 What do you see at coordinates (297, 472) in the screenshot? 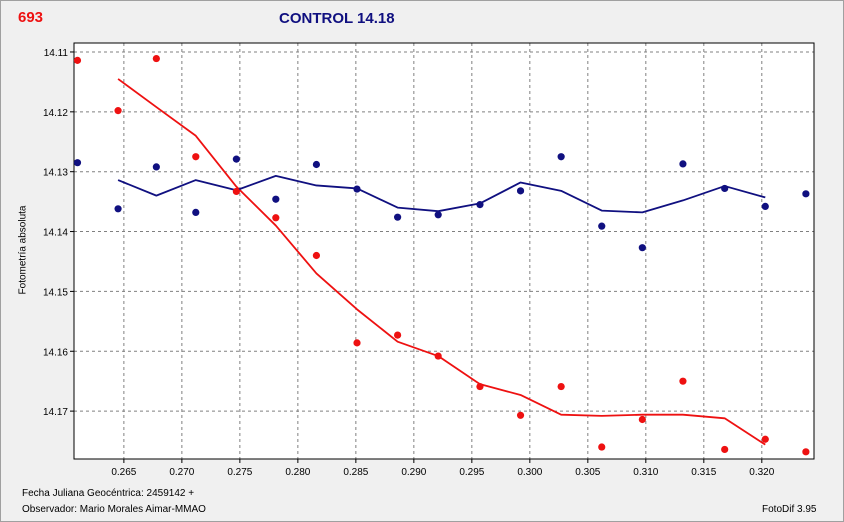
I see `x-tick-label: 0.280` at bounding box center [297, 472].